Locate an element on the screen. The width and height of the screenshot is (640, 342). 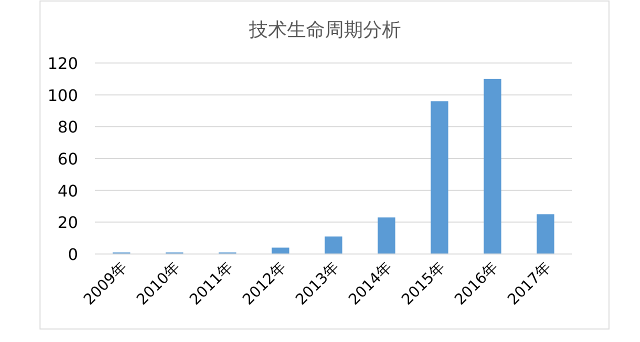
y-tick-label: 0 is located at coordinates (73, 254).